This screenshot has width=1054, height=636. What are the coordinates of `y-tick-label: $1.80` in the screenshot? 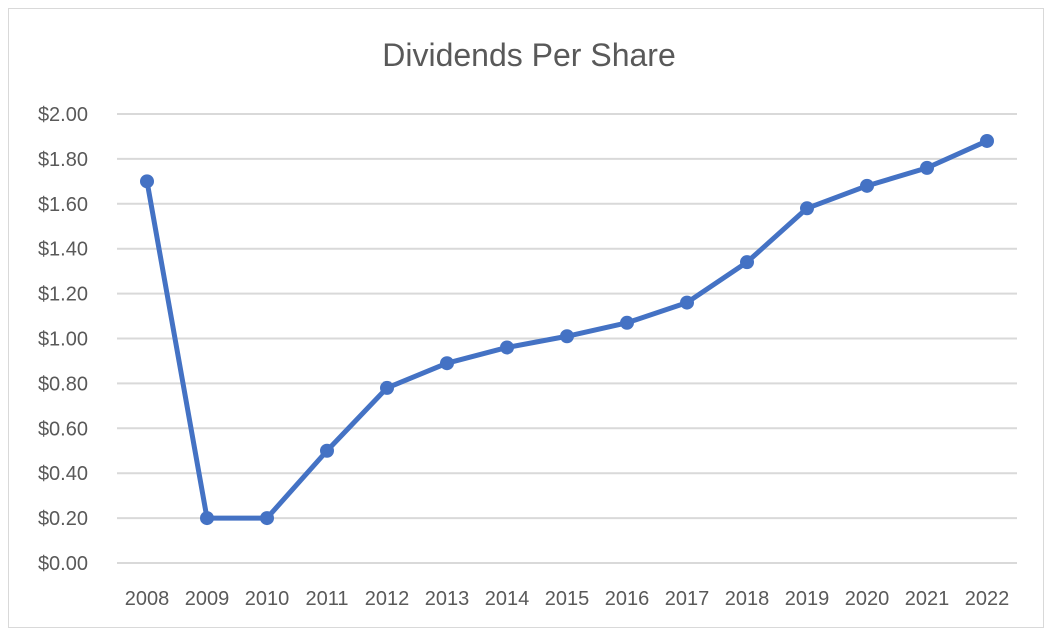 It's located at (63, 160).